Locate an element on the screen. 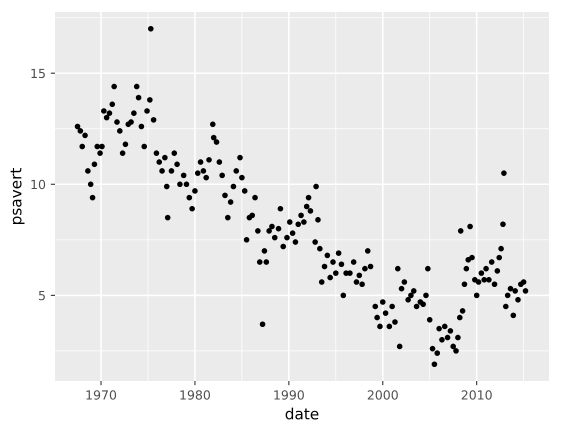 The height and width of the screenshot is (433, 562). x-tick-label: 2010 is located at coordinates (477, 395).